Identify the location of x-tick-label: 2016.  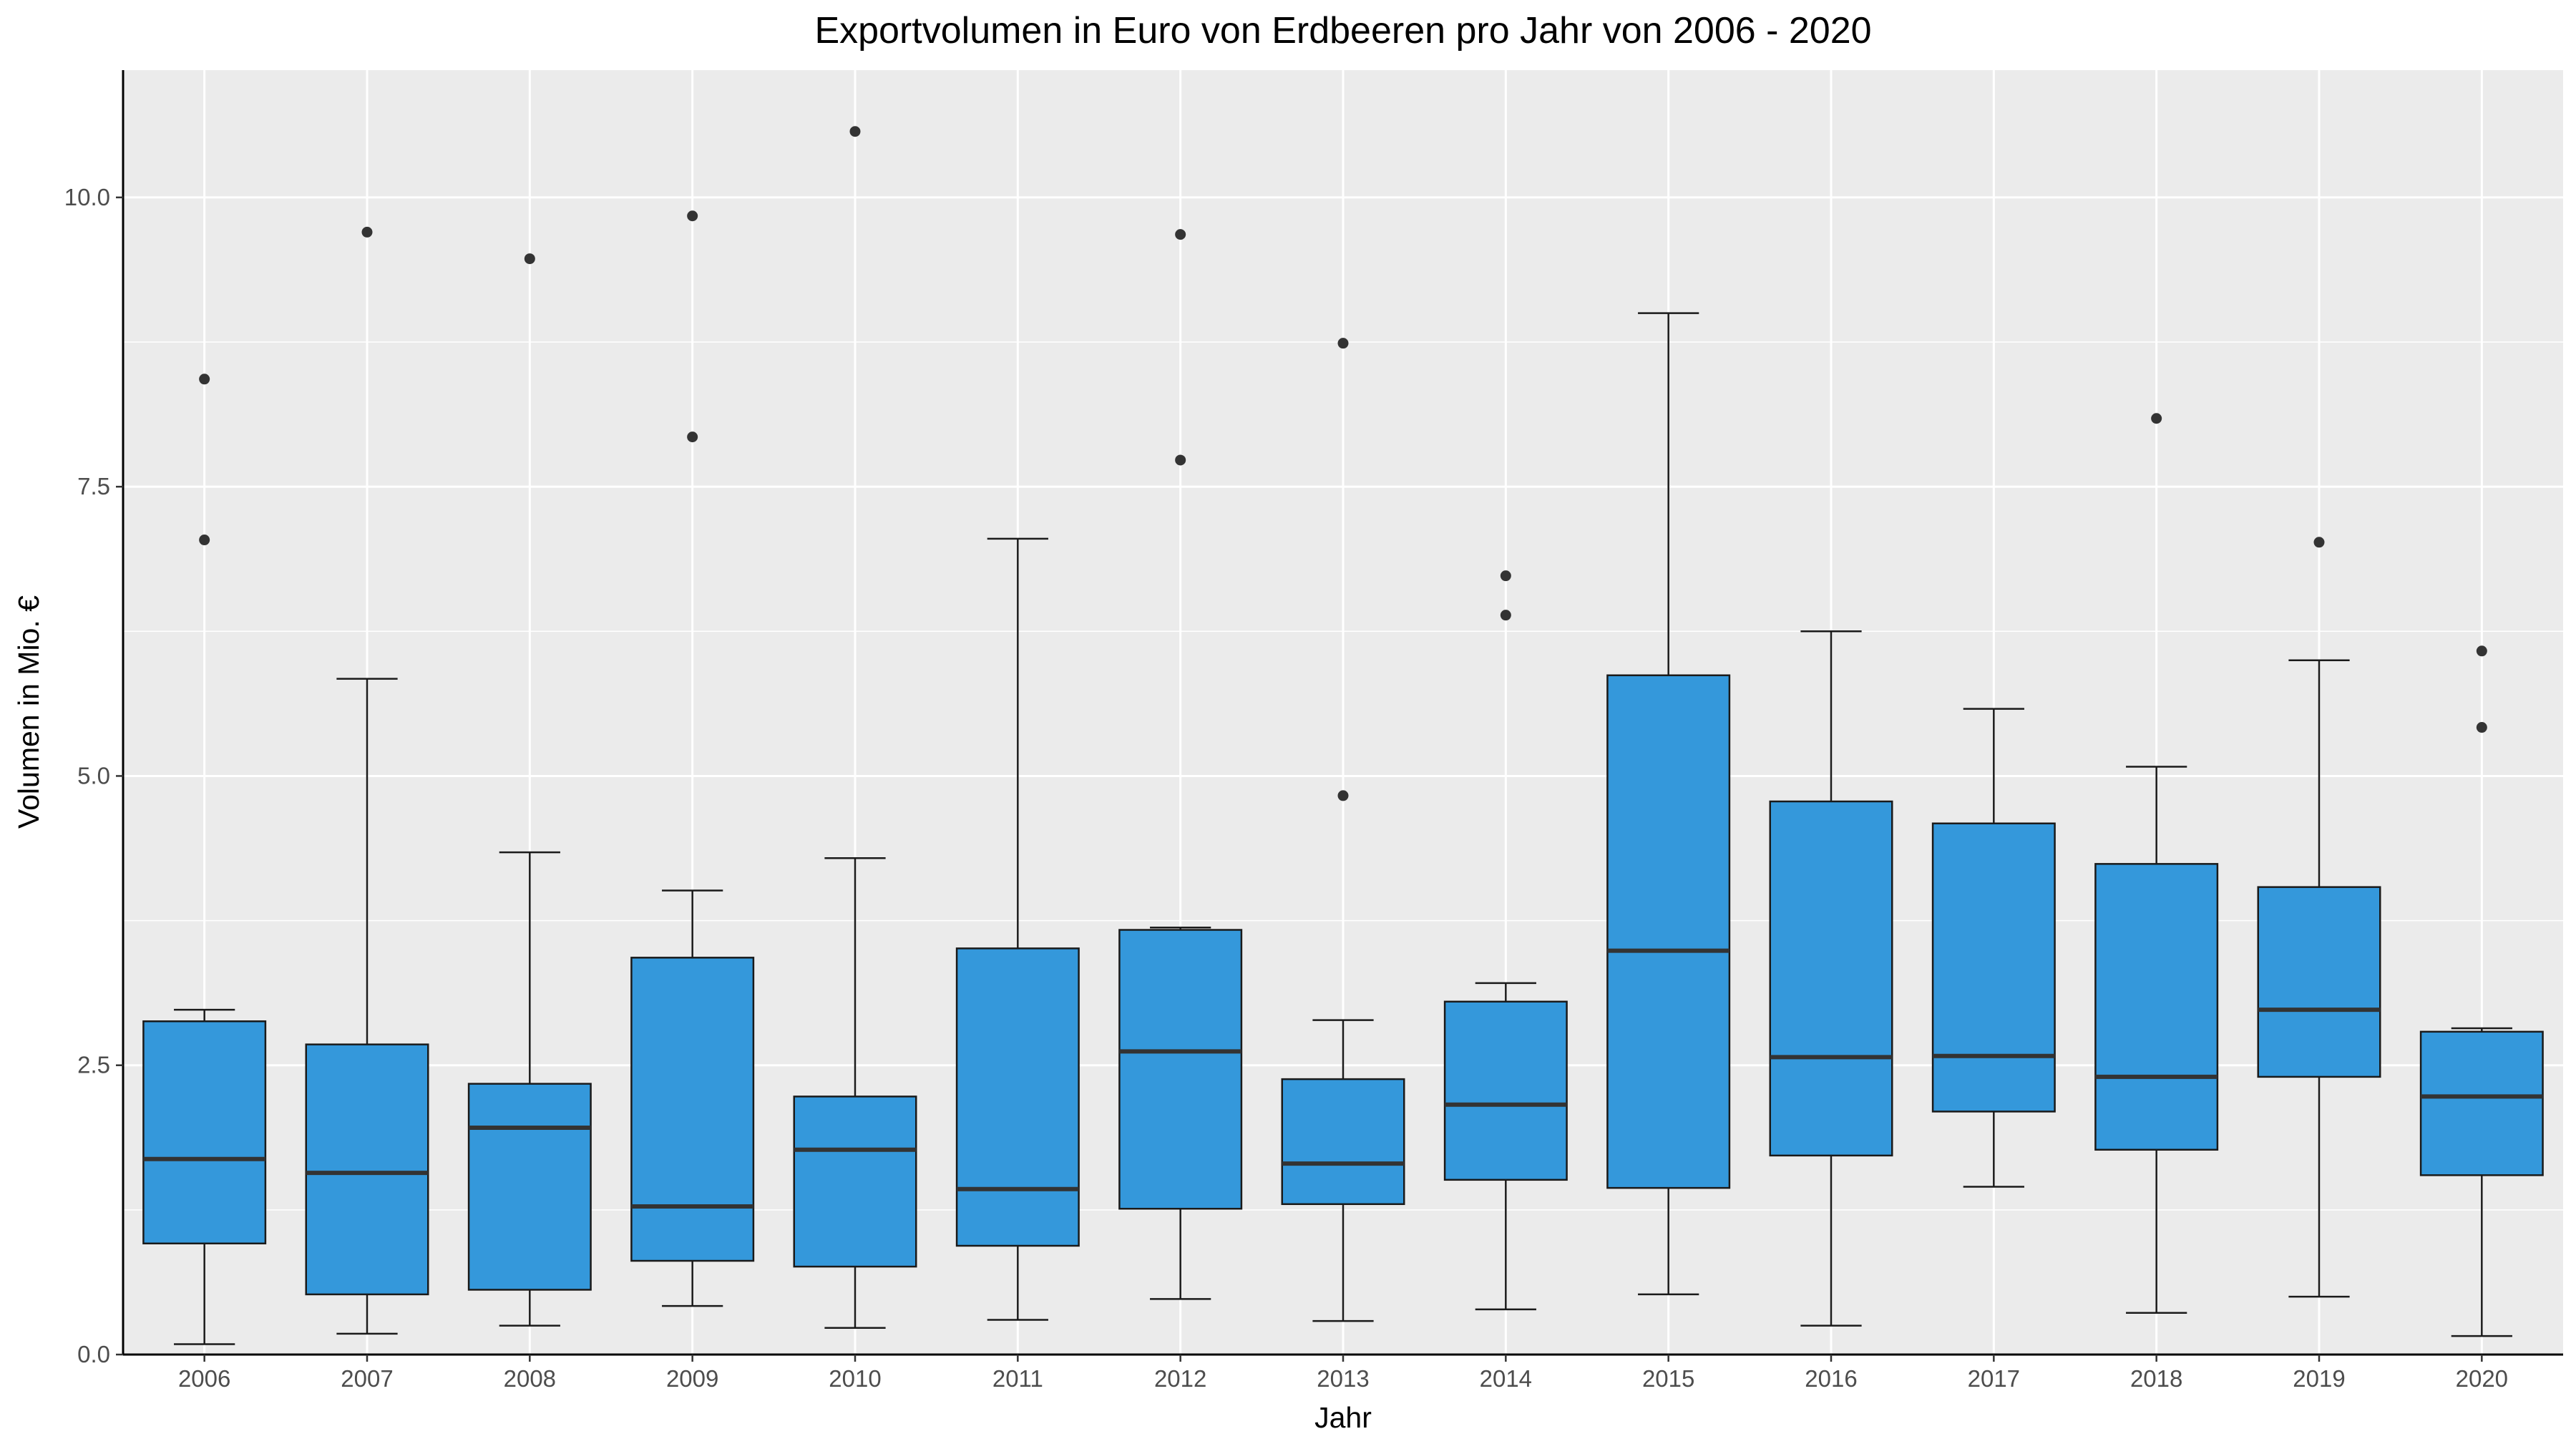
(1831, 1378).